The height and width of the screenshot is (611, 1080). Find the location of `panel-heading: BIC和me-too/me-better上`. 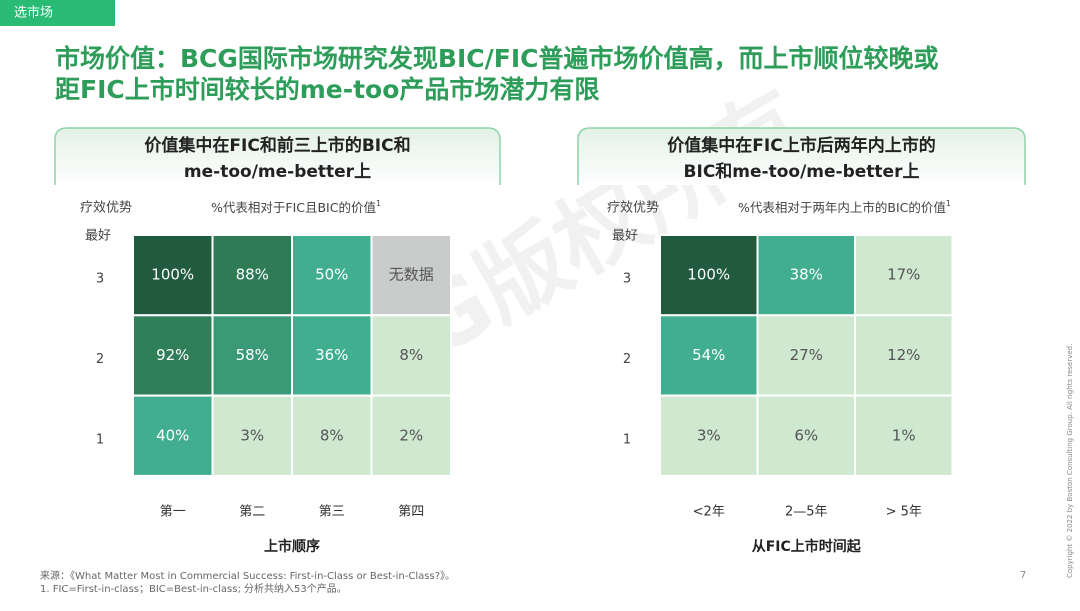

panel-heading: BIC和me-too/me-better上 is located at coordinates (802, 172).